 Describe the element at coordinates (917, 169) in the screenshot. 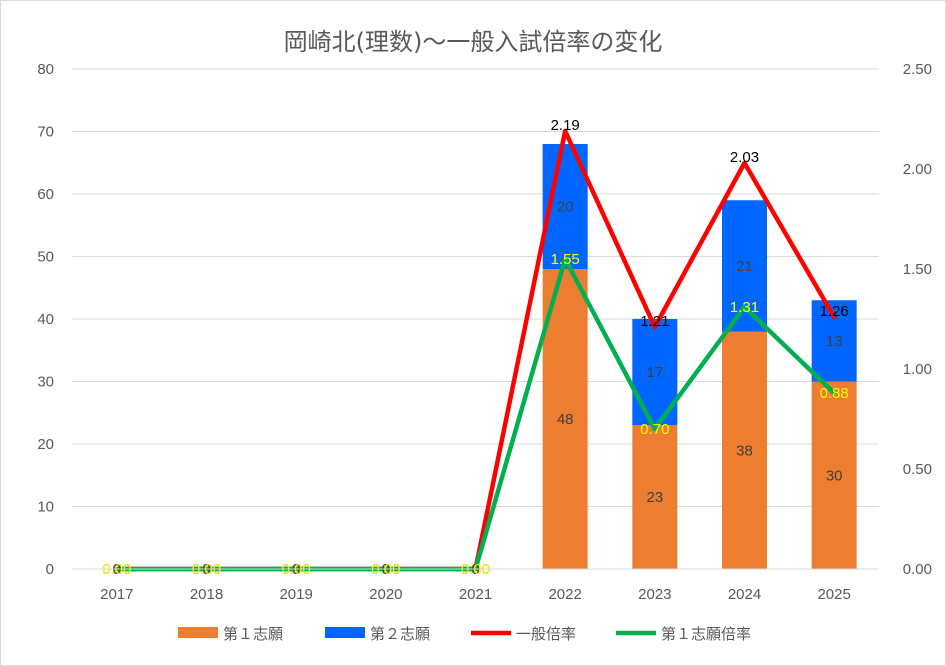

I see `y-right-tick-label: 2.00` at that location.